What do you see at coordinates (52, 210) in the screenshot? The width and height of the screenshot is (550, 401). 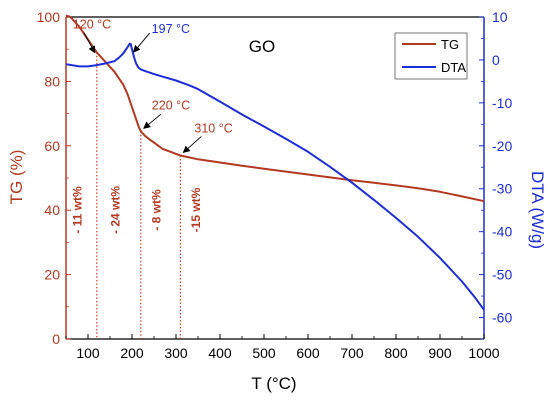 I see `y-left-tick-label: 40` at bounding box center [52, 210].